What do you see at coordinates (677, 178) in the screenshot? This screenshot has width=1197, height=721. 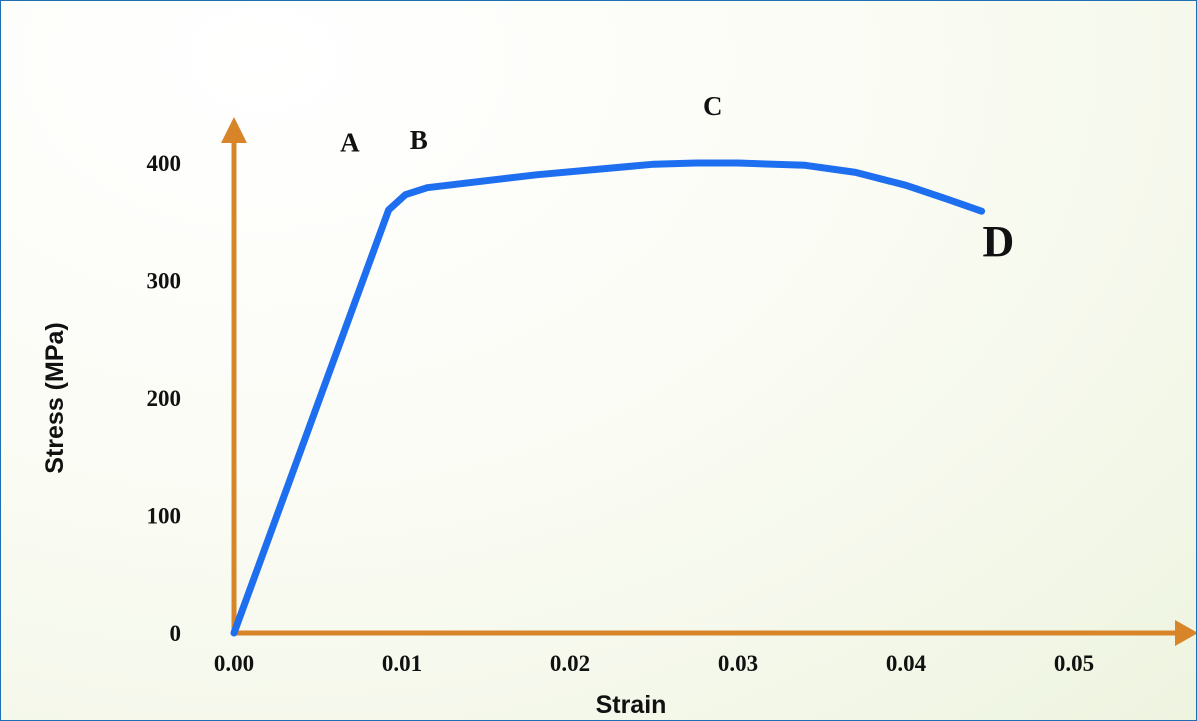 I see `annotations: A B C D` at bounding box center [677, 178].